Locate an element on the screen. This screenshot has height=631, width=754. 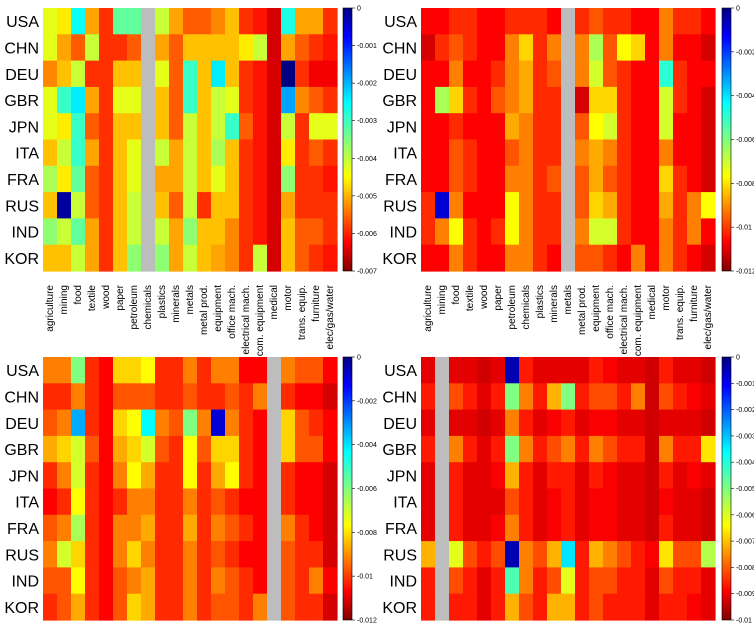
column-label: metals is located at coordinates (190, 299).